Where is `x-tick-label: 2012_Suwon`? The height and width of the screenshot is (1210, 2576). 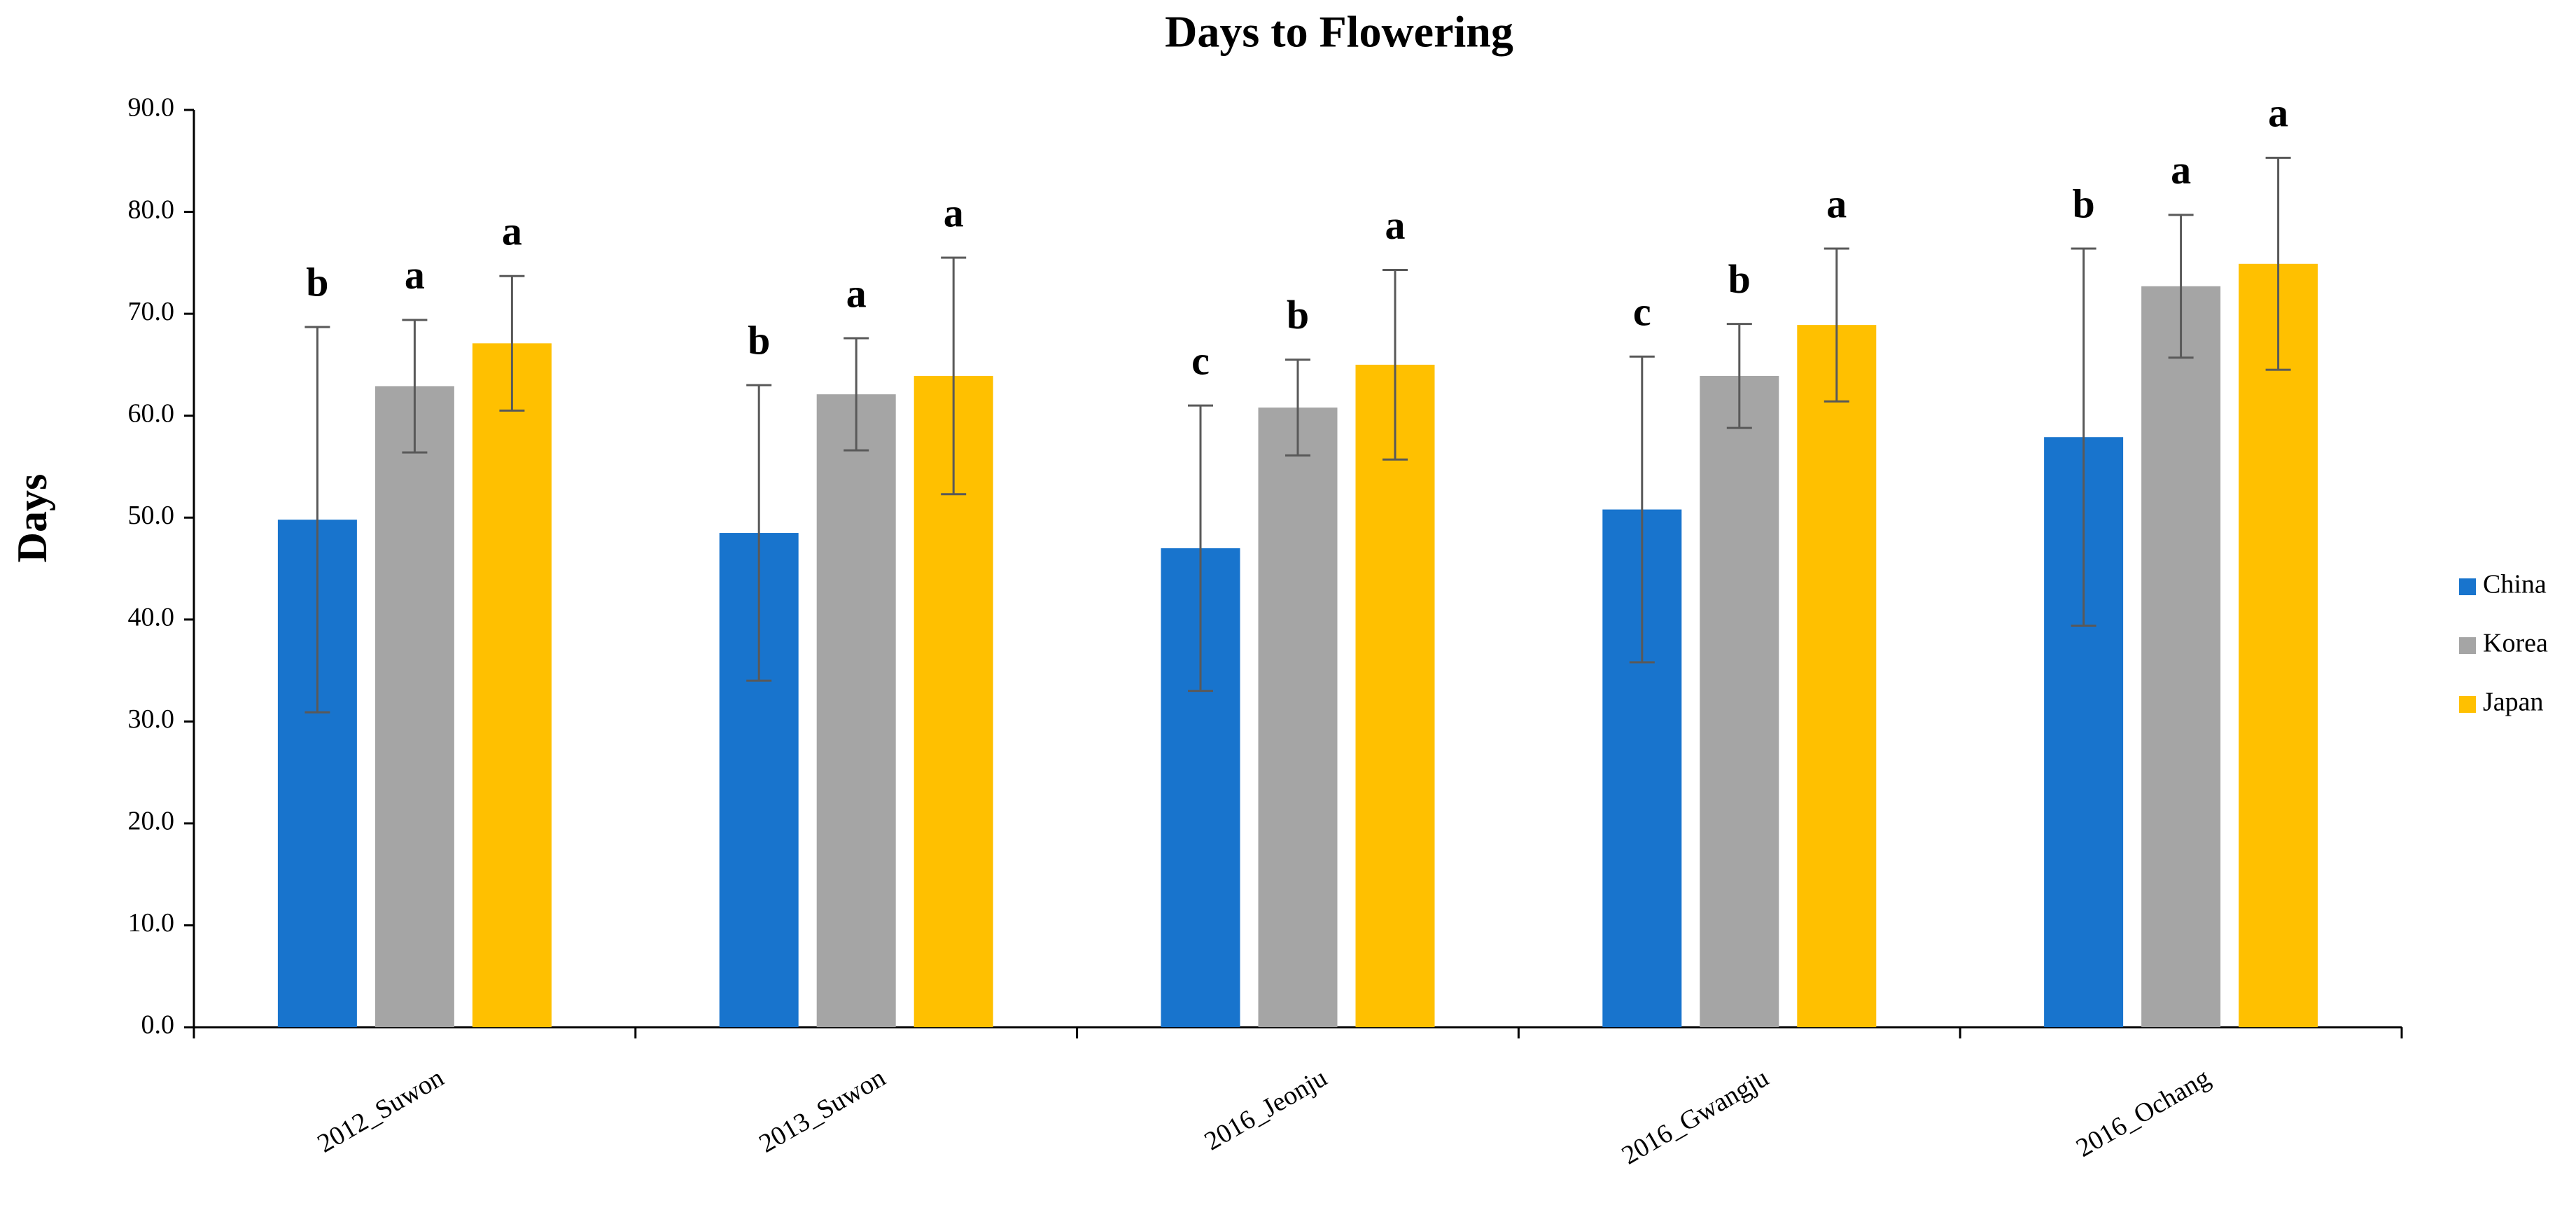 x-tick-label: 2012_Suwon is located at coordinates (381, 1111).